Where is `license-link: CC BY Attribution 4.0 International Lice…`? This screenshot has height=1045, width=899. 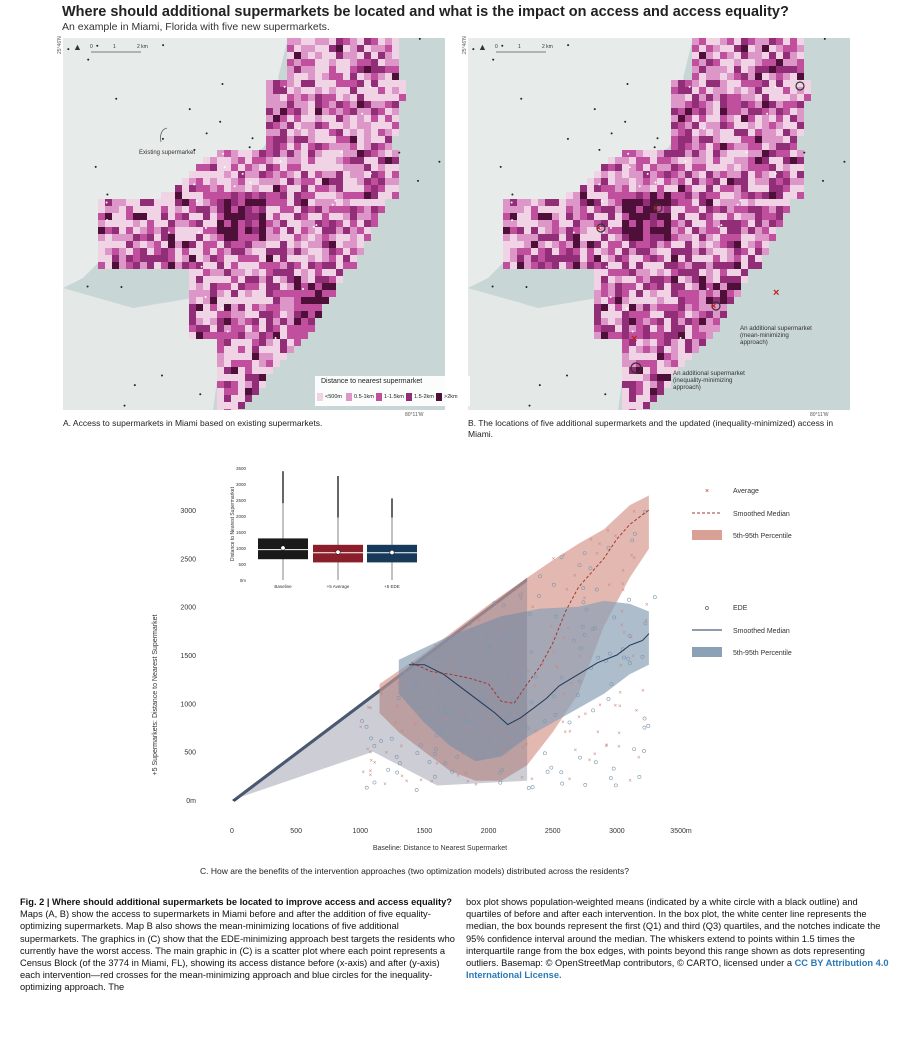
license-link: CC BY Attribution 4.0 International Lice… is located at coordinates (677, 969).